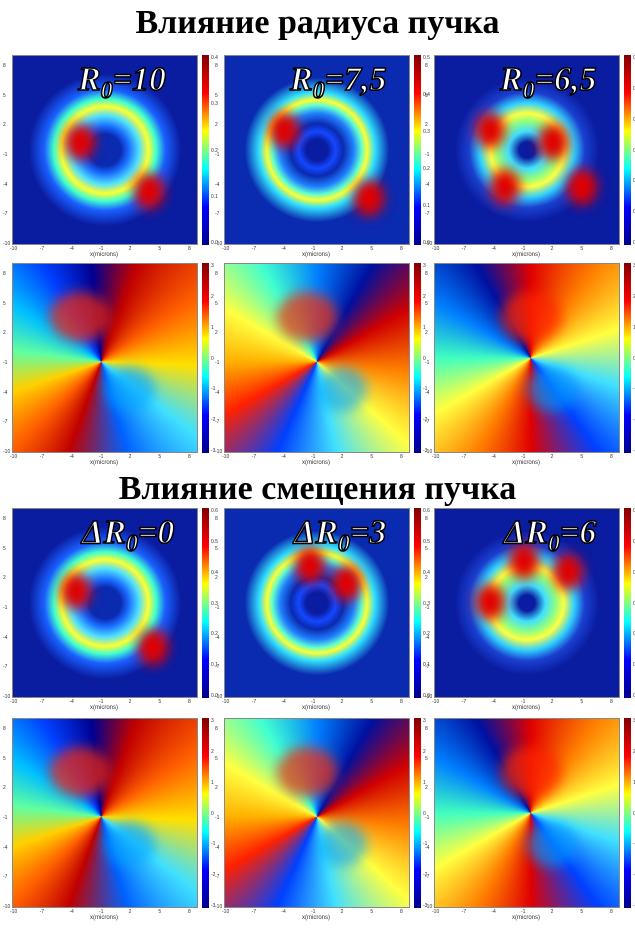 The image size is (635, 929). What do you see at coordinates (128, 535) in the screenshot?
I see `panel-label: ΔR0=0` at bounding box center [128, 535].